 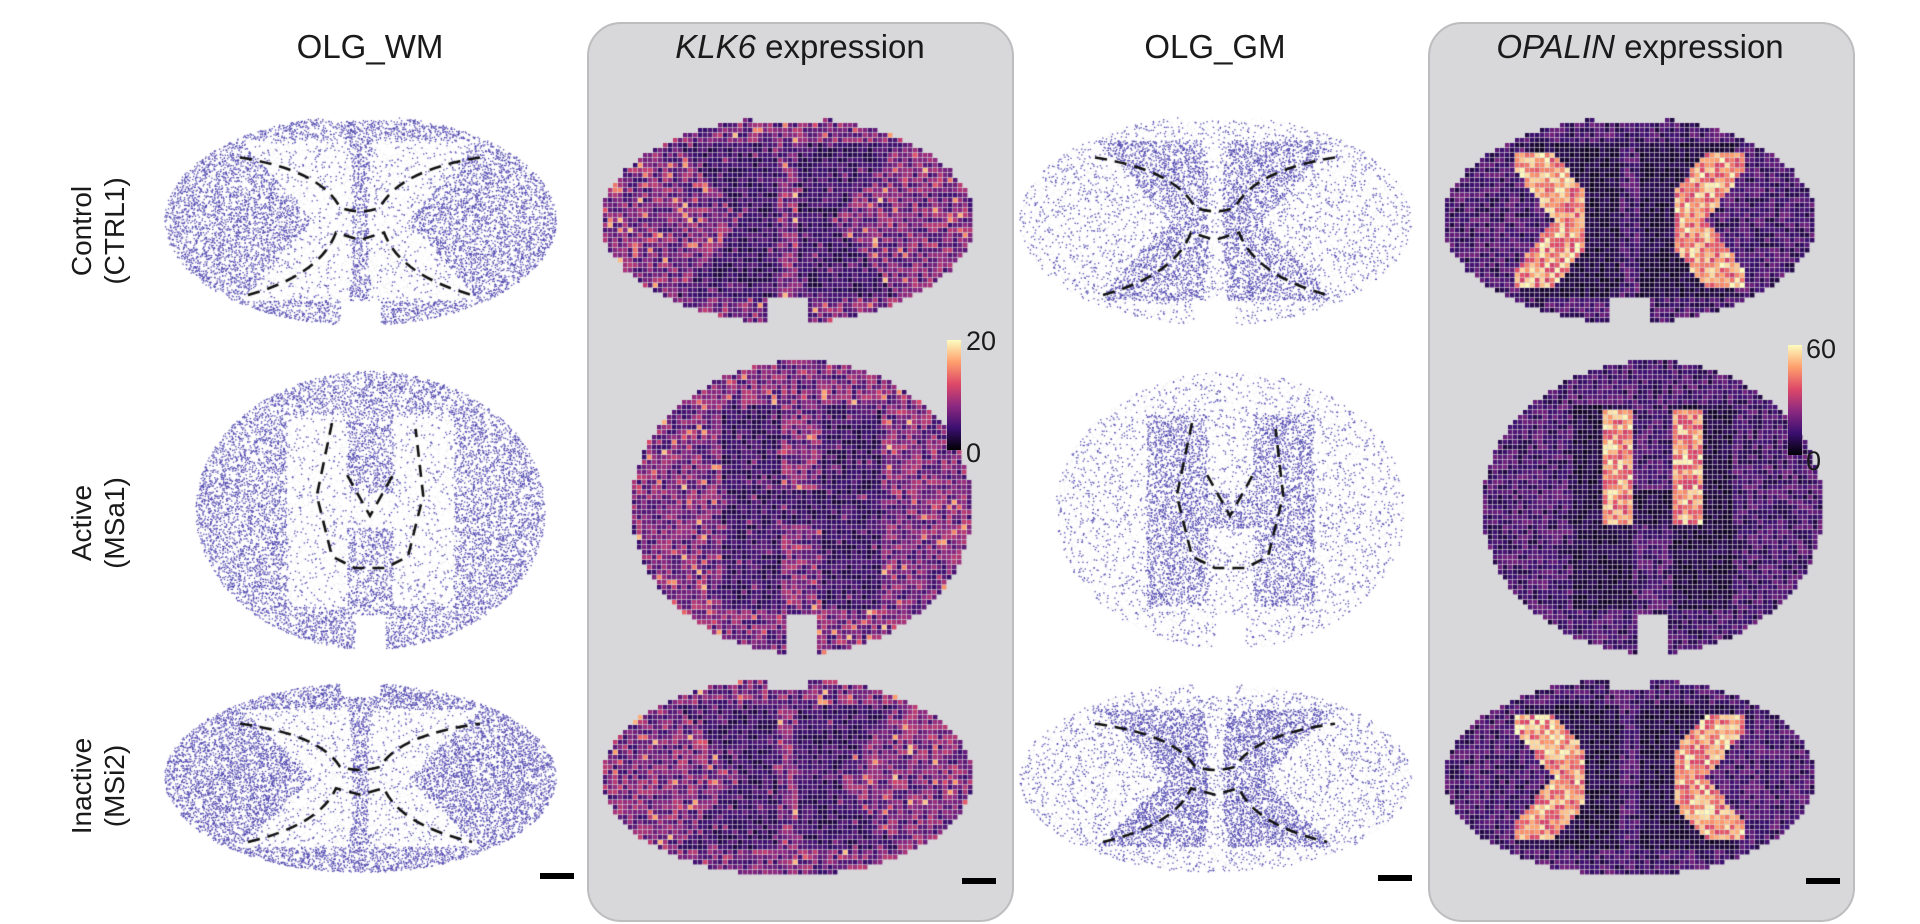 I want to click on scale-bar-klk6, so click(x=979, y=881).